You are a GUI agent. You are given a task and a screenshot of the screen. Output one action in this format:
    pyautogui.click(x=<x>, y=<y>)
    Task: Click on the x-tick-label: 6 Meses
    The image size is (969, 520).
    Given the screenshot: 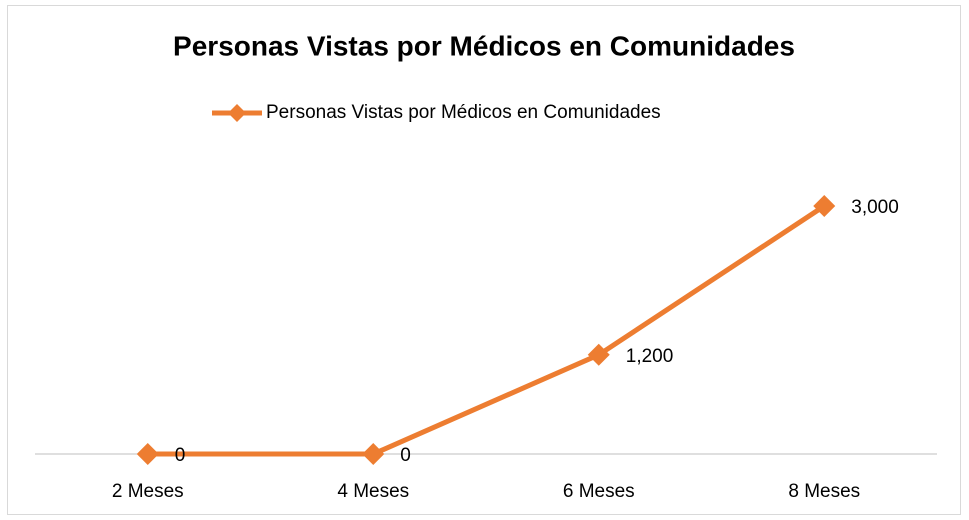 What is the action you would take?
    pyautogui.click(x=599, y=491)
    